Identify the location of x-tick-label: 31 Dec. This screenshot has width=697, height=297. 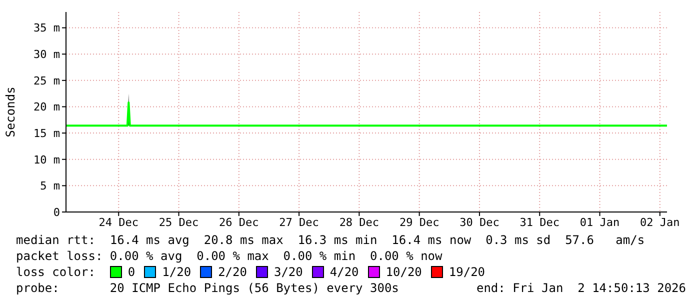
(540, 222).